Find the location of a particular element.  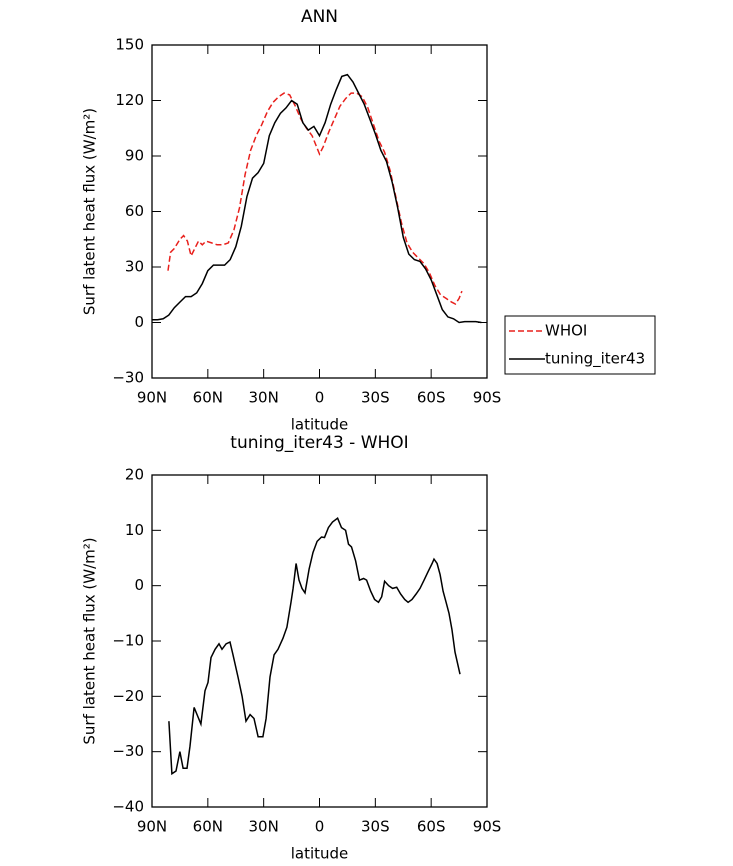

y-tick-label: 120 is located at coordinates (129, 100).